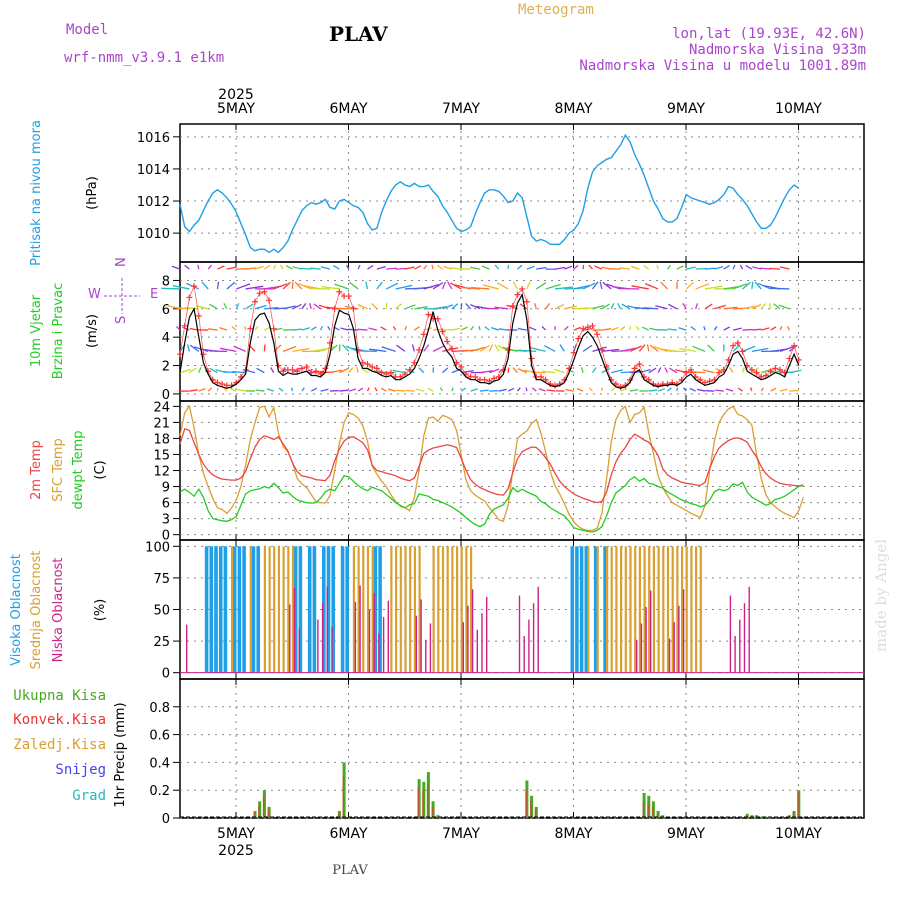 The image size is (900, 900). I want to click on day-label-bottom: 6MAY, so click(348, 834).